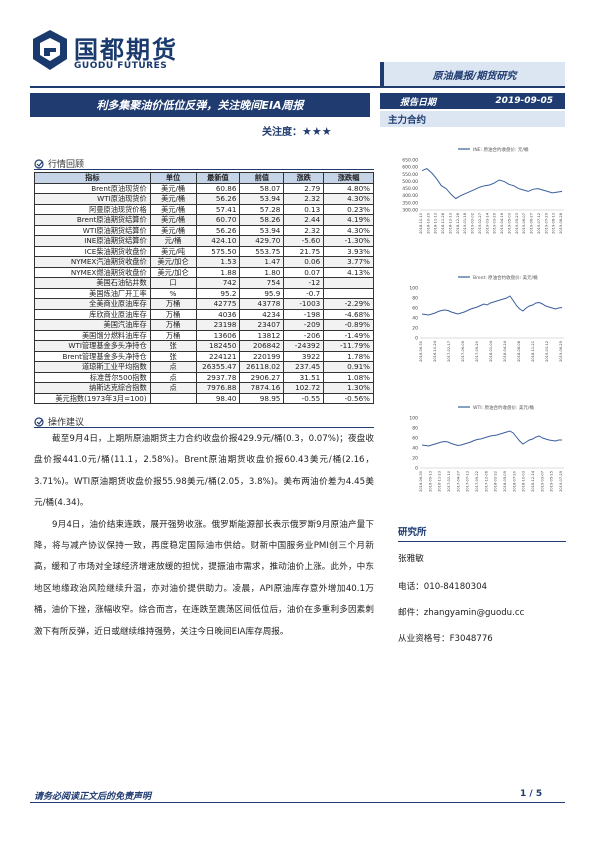 The height and width of the screenshot is (842, 595). What do you see at coordinates (304, 377) in the screenshot?
I see `table-cell: 31.51` at bounding box center [304, 377].